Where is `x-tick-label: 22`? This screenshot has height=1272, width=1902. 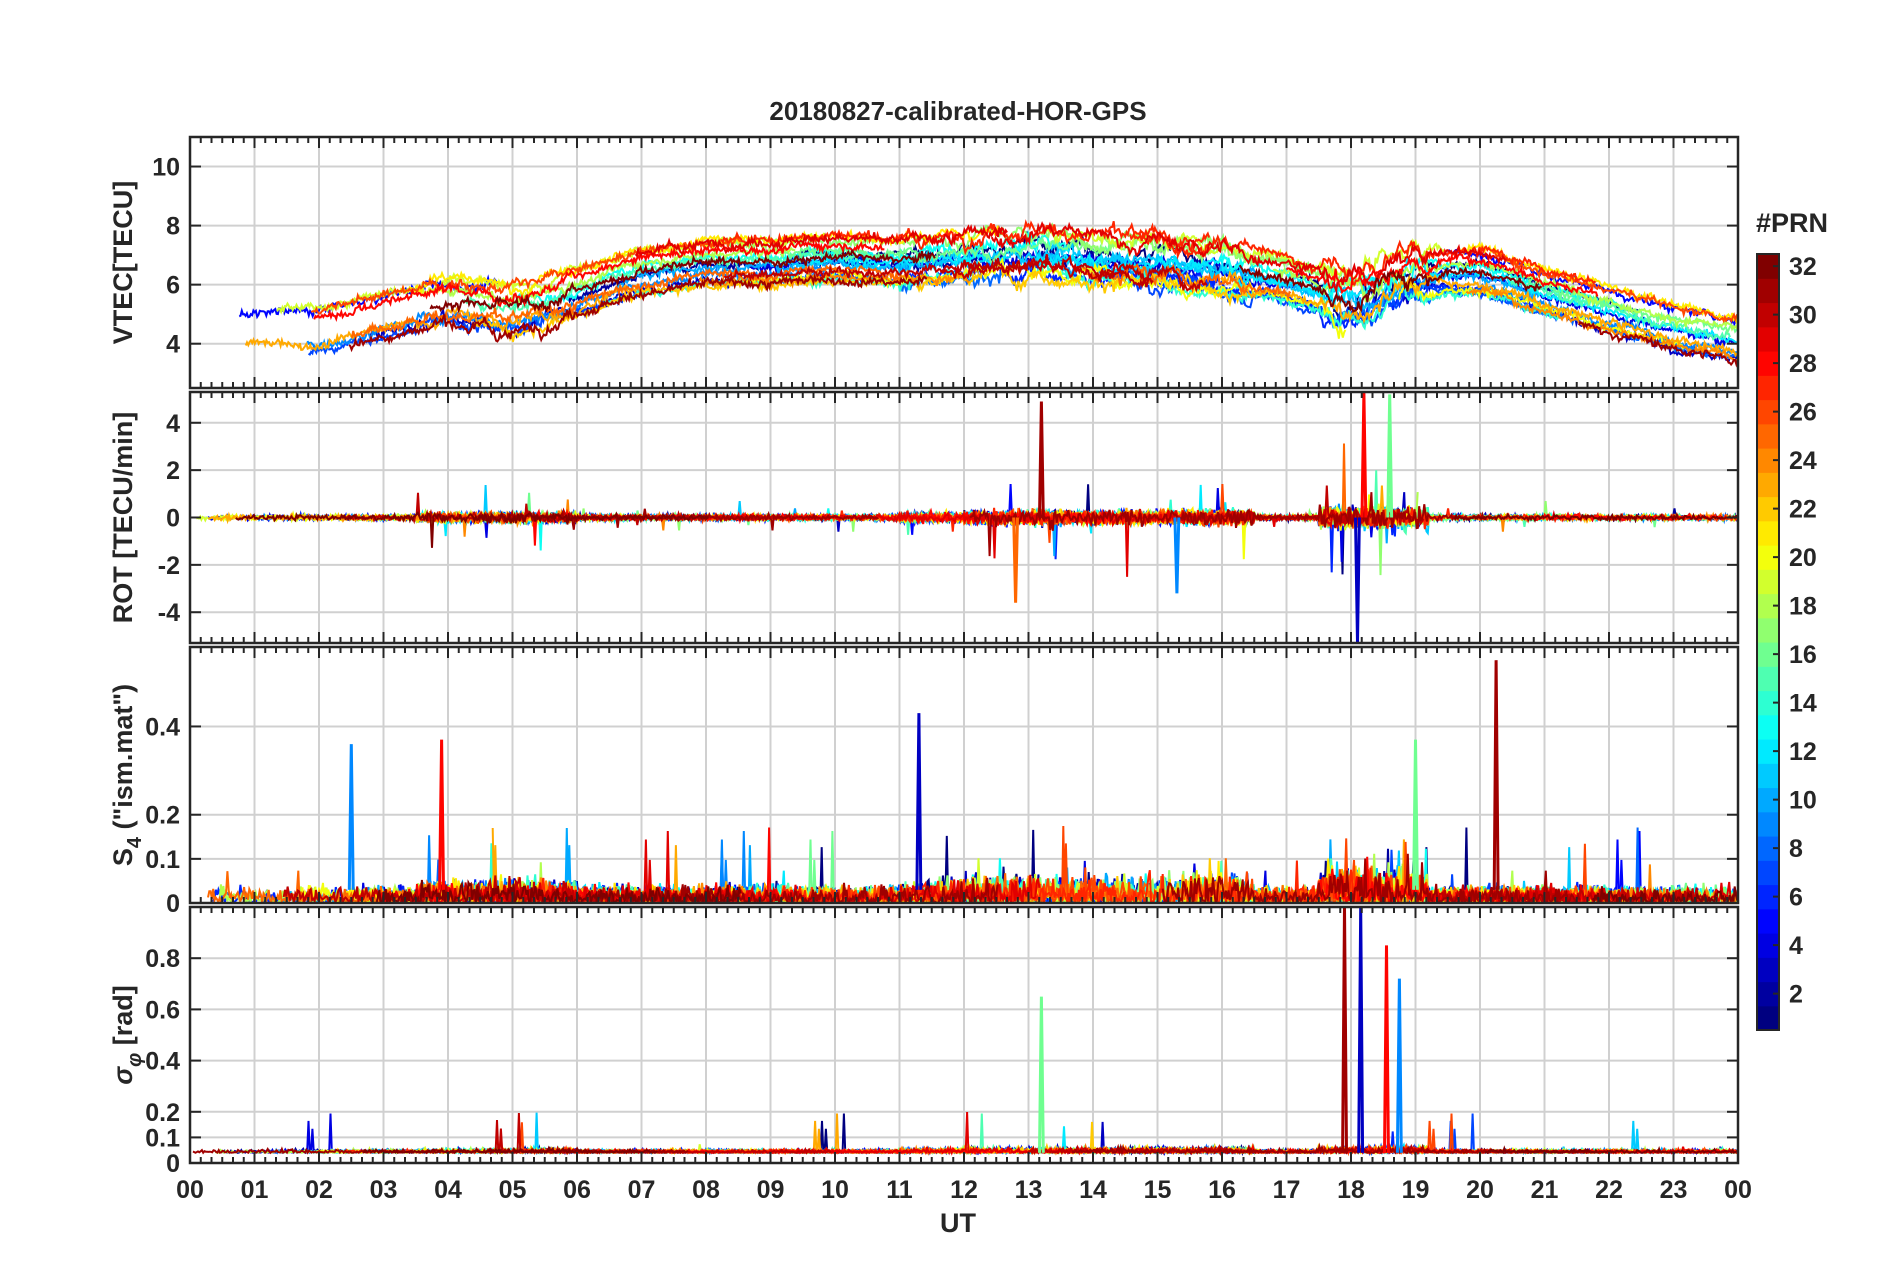 x-tick-label: 22 is located at coordinates (1609, 1190).